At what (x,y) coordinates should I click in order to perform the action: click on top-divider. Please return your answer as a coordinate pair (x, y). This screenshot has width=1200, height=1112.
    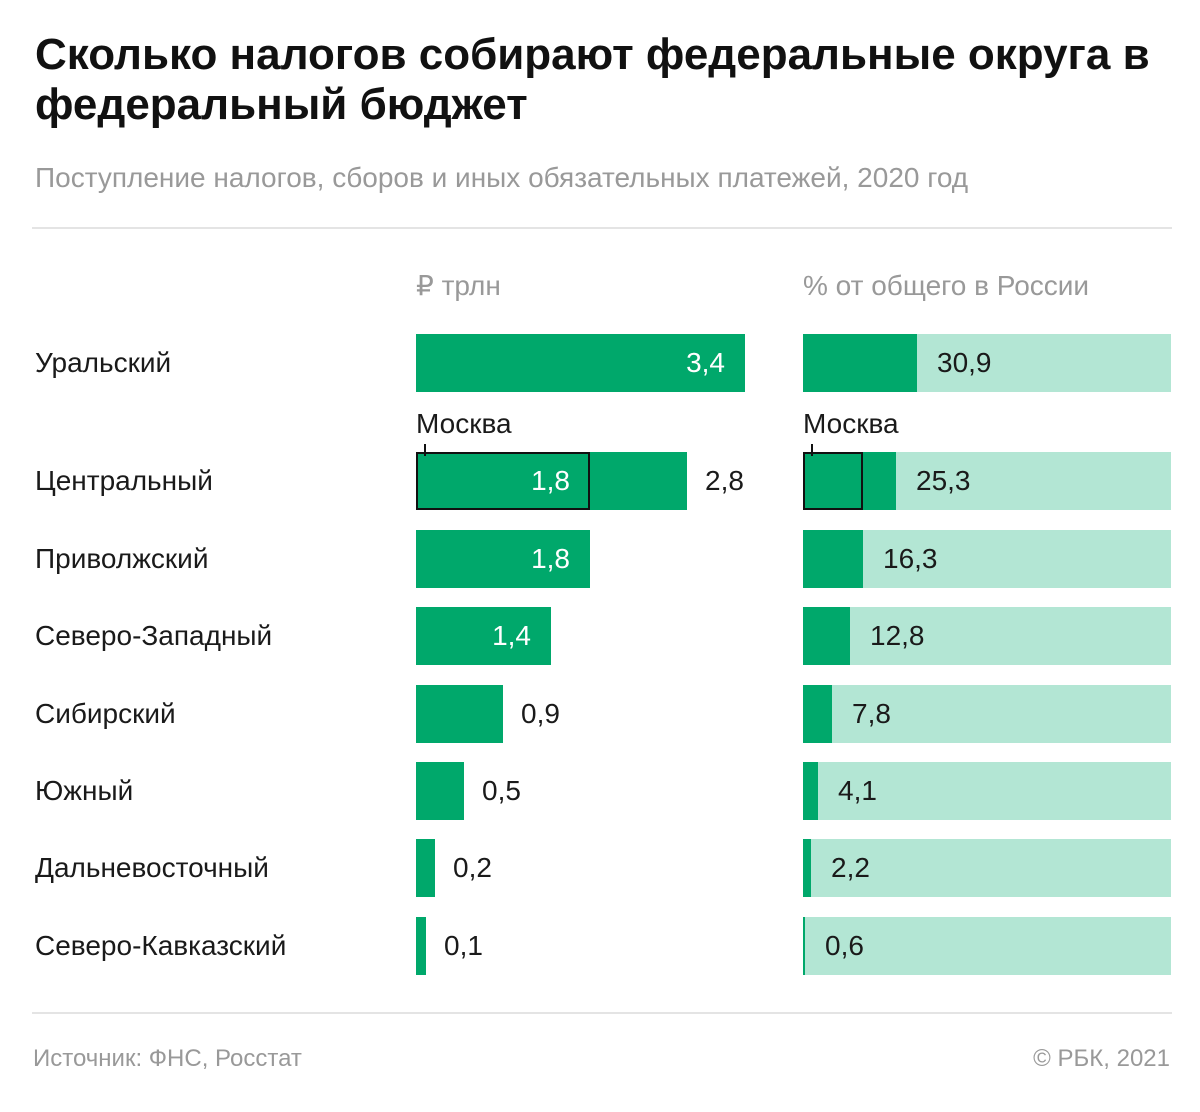
    Looking at the image, I should click on (602, 228).